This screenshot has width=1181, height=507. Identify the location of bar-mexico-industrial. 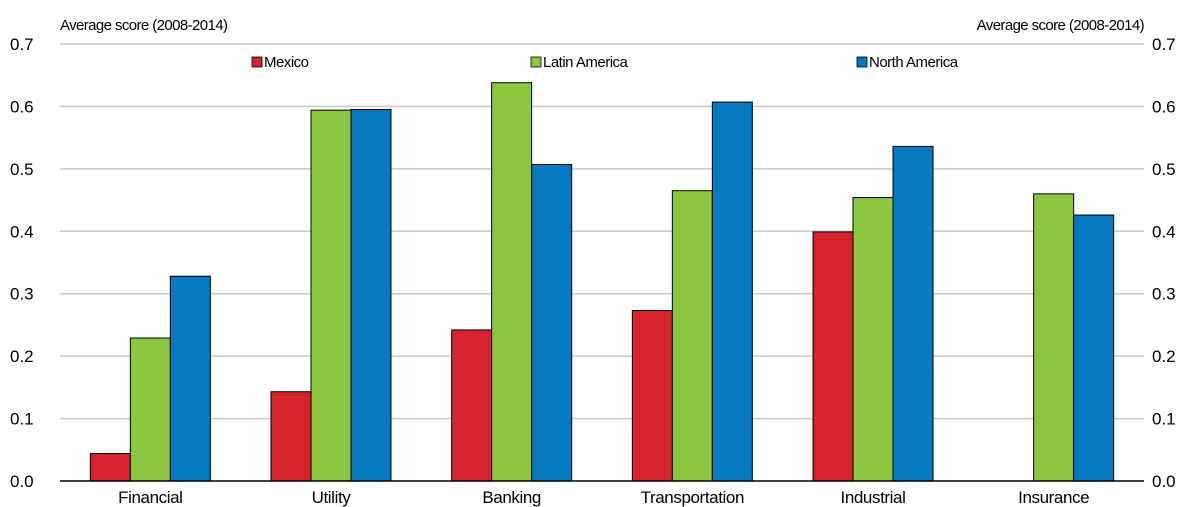
(833, 356).